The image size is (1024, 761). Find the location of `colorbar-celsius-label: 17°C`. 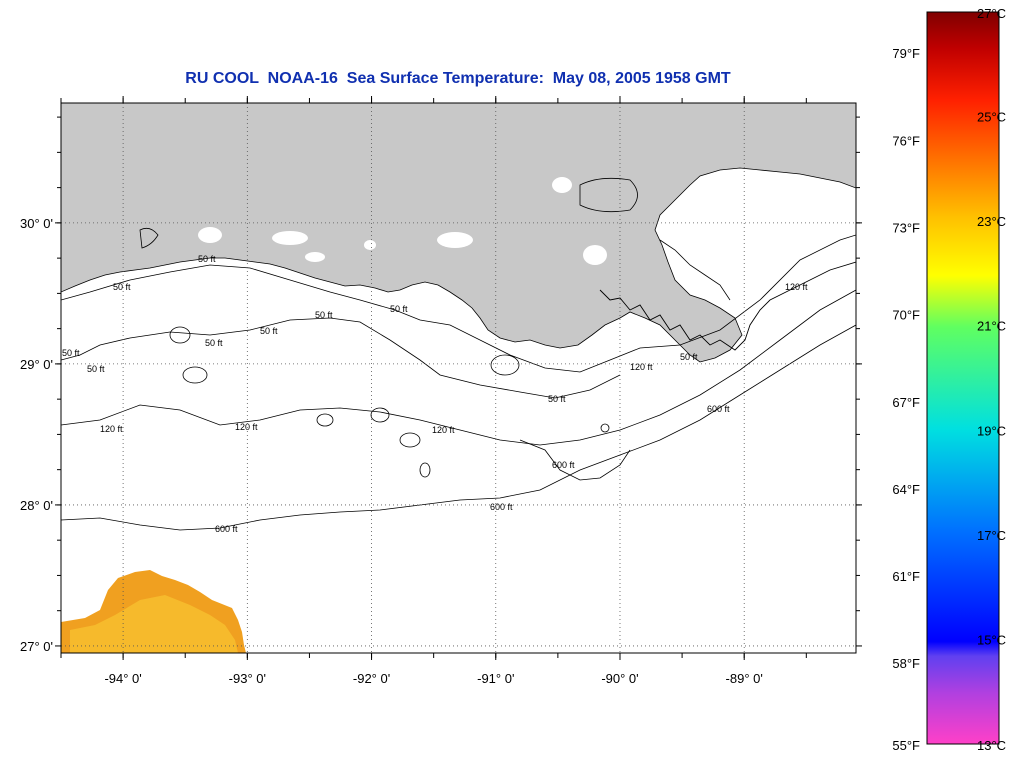

colorbar-celsius-label: 17°C is located at coordinates (991, 535).